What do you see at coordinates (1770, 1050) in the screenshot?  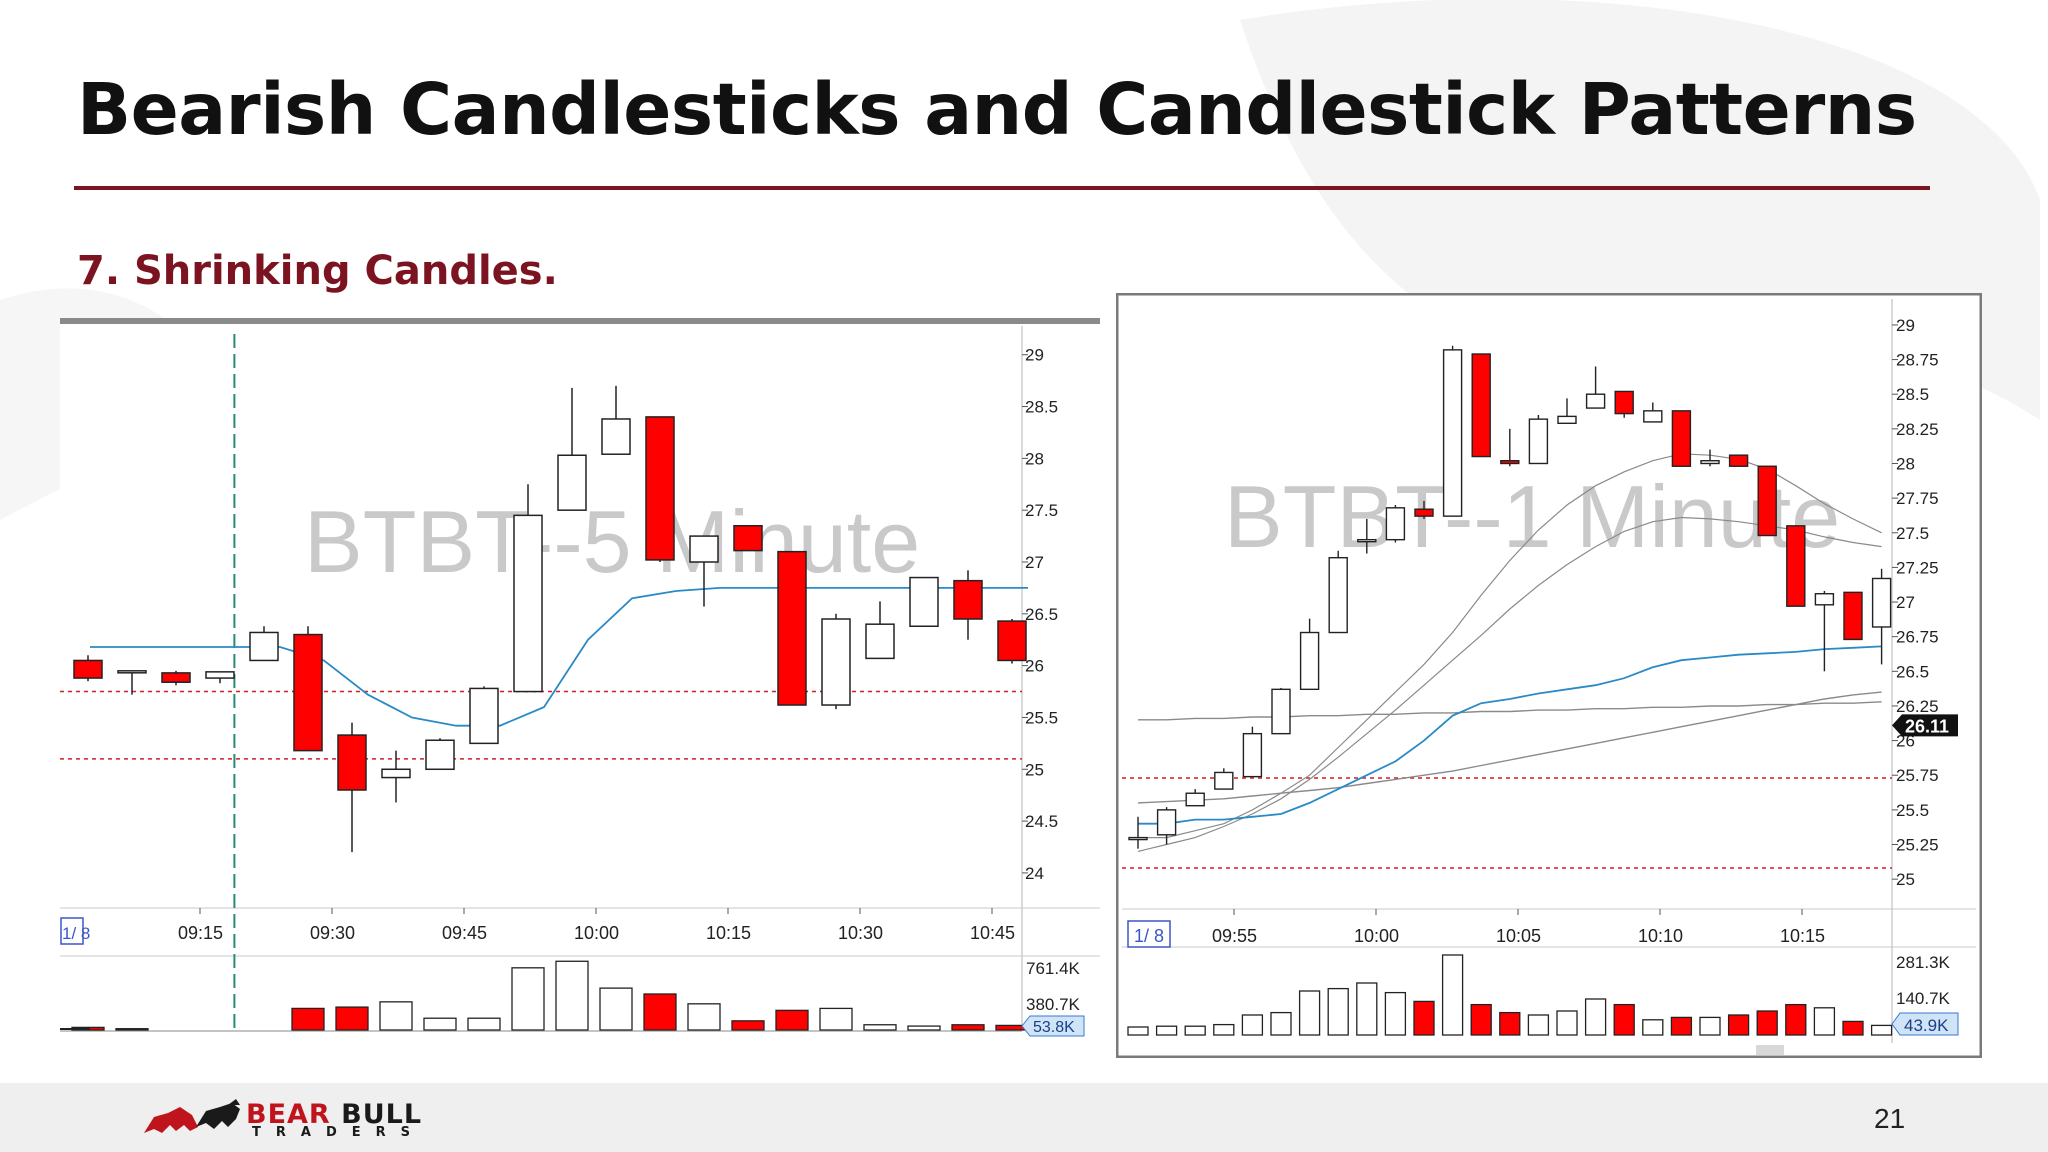 I see `scrollbar-thumb` at bounding box center [1770, 1050].